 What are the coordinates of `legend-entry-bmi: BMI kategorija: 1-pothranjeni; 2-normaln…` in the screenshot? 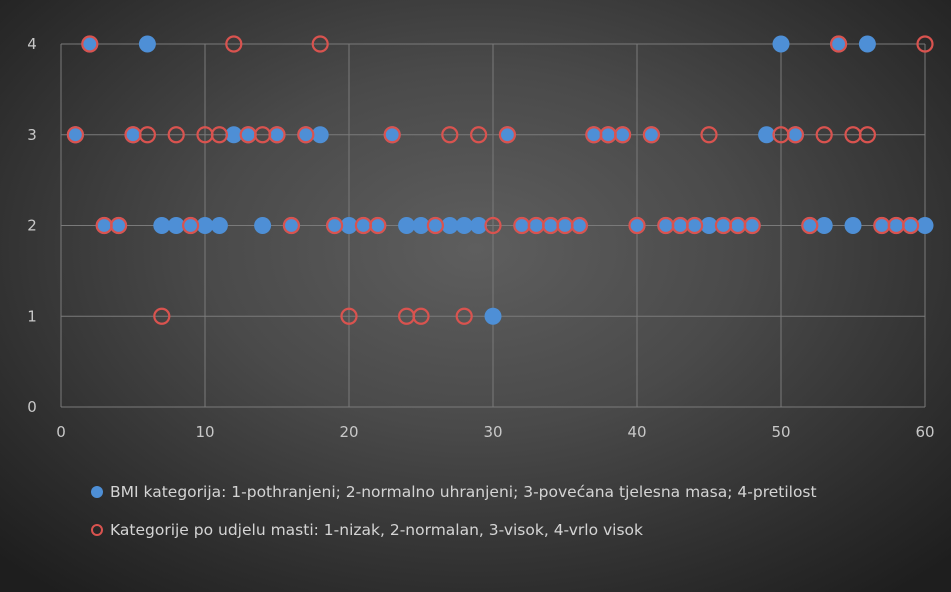 It's located at (510, 492).